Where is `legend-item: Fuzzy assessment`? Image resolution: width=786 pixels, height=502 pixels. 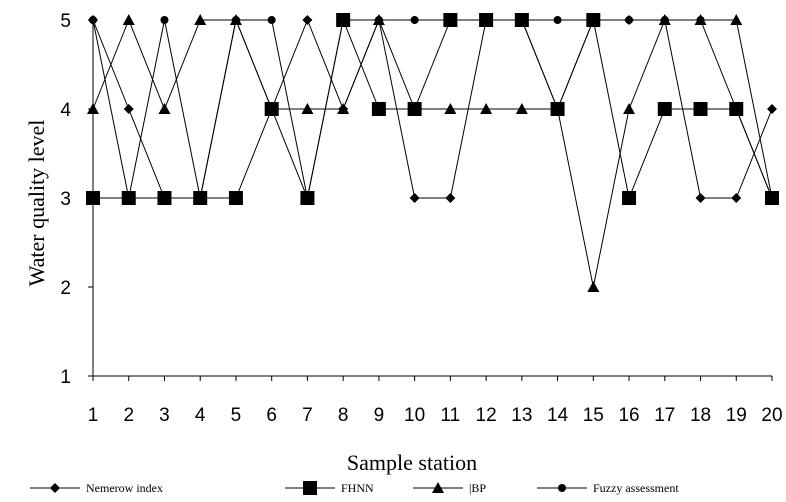 legend-item: Fuzzy assessment is located at coordinates (608, 488).